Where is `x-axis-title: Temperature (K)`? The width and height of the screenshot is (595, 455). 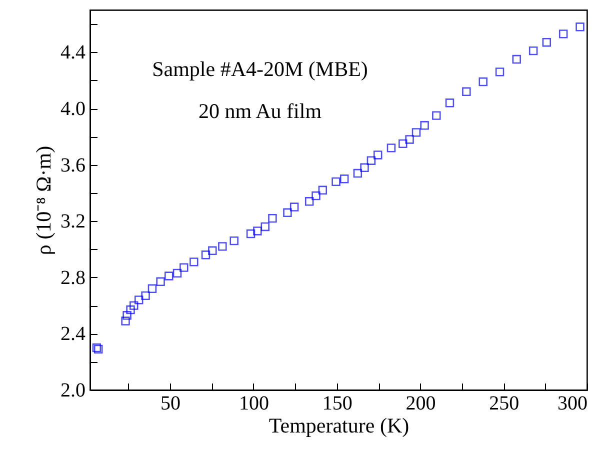 x-axis-title: Temperature (K) is located at coordinates (339, 426).